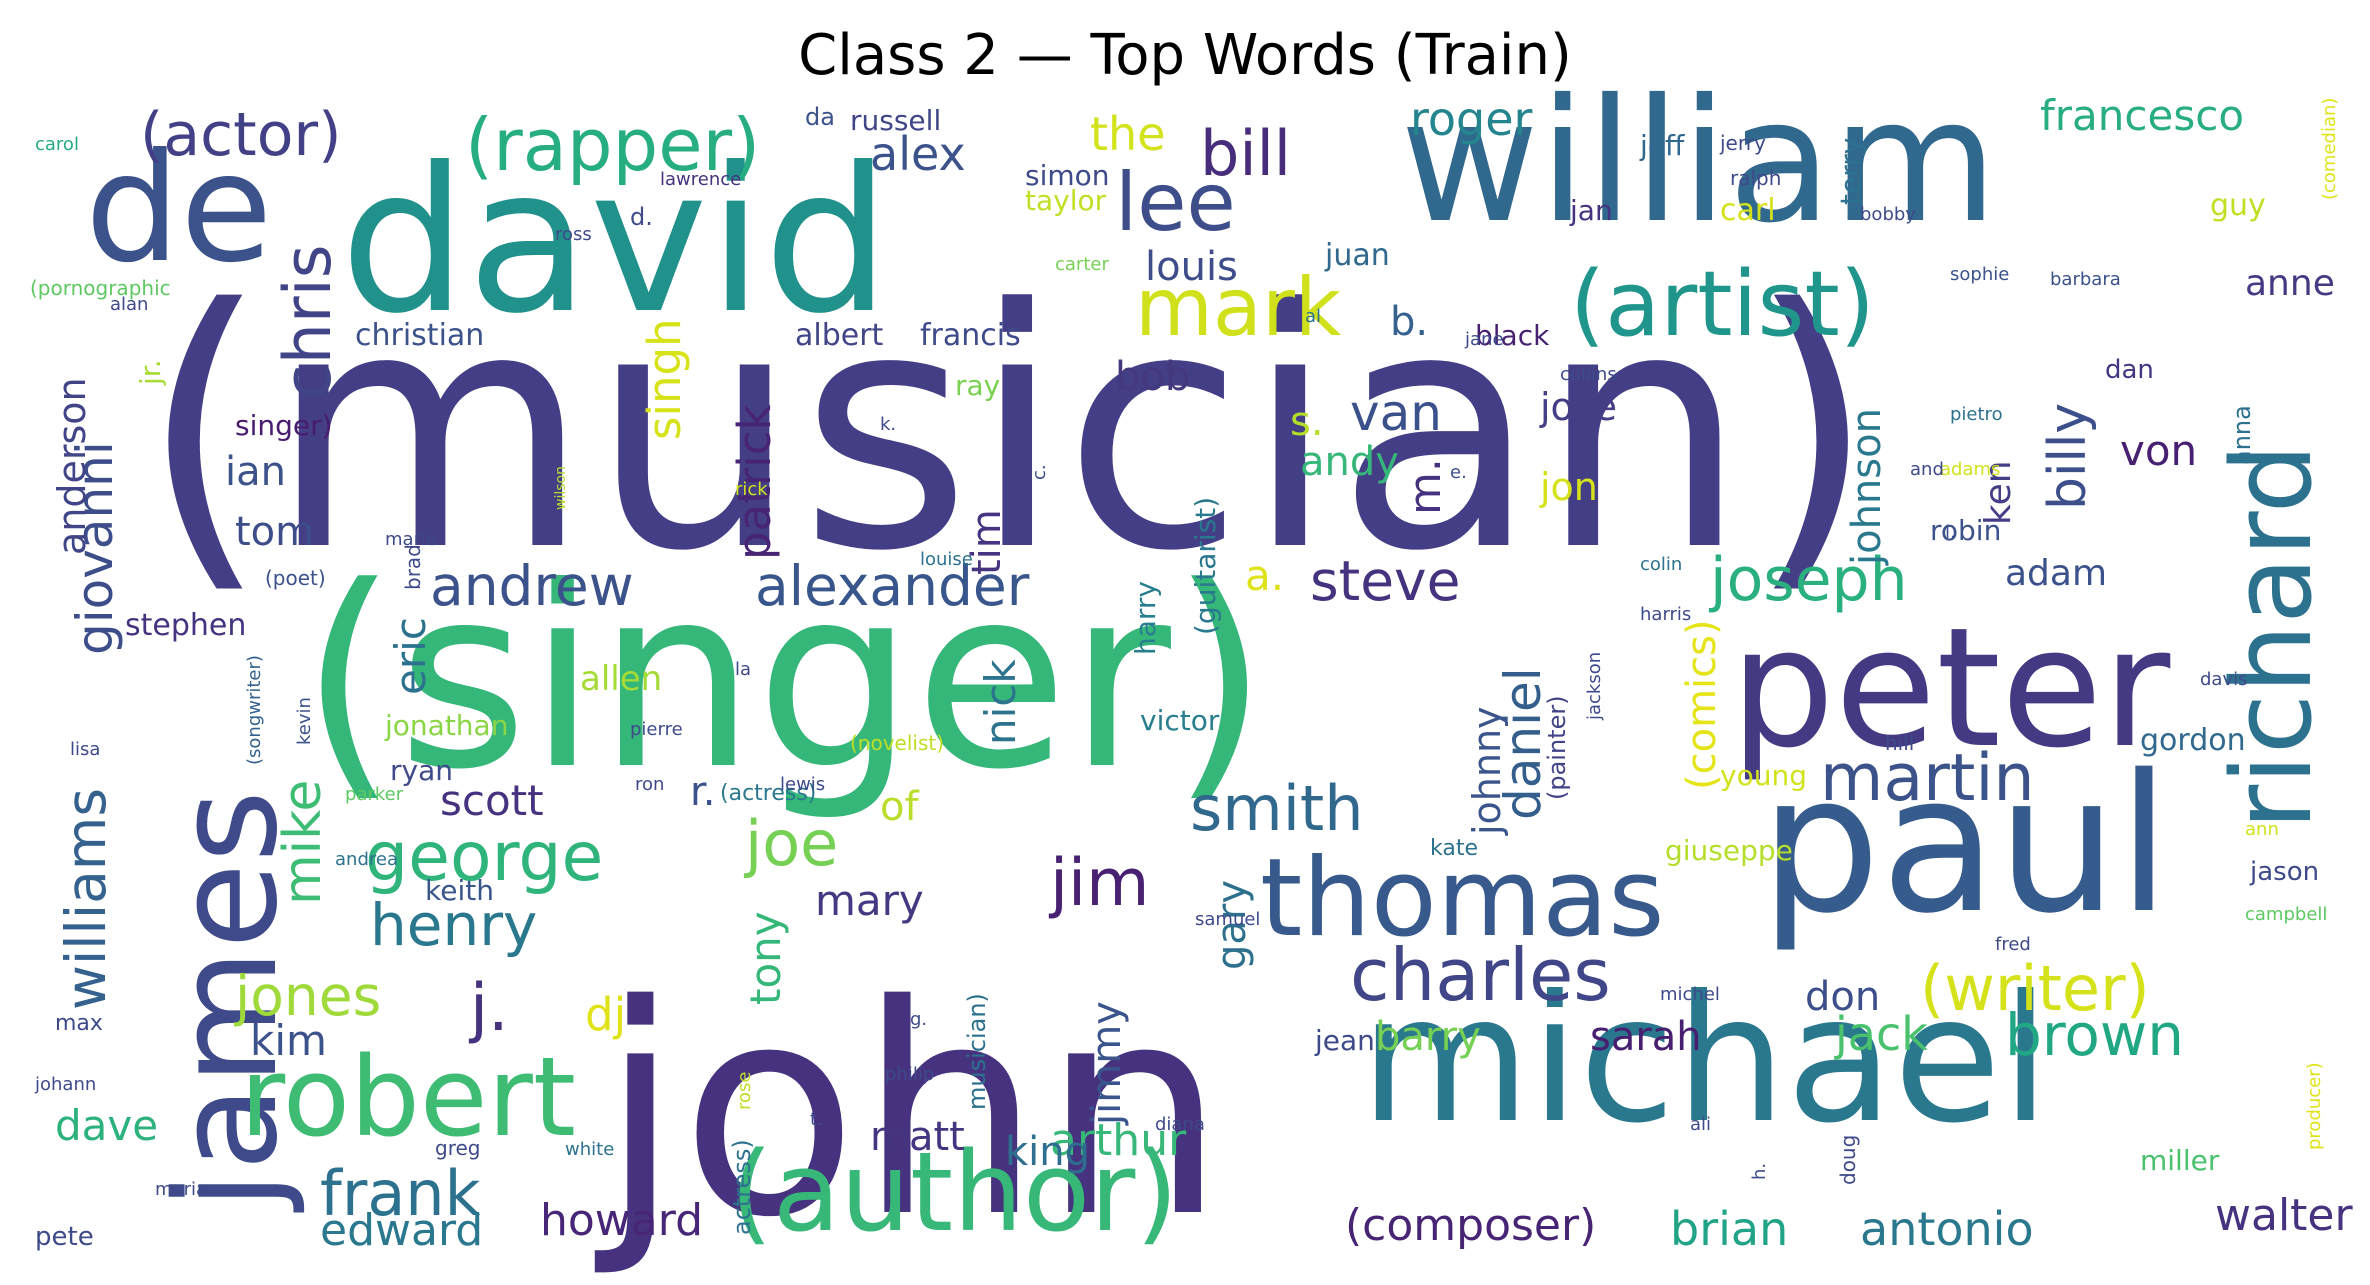  Describe the element at coordinates (1487, 771) in the screenshot. I see `cloud-word: johnny` at that location.